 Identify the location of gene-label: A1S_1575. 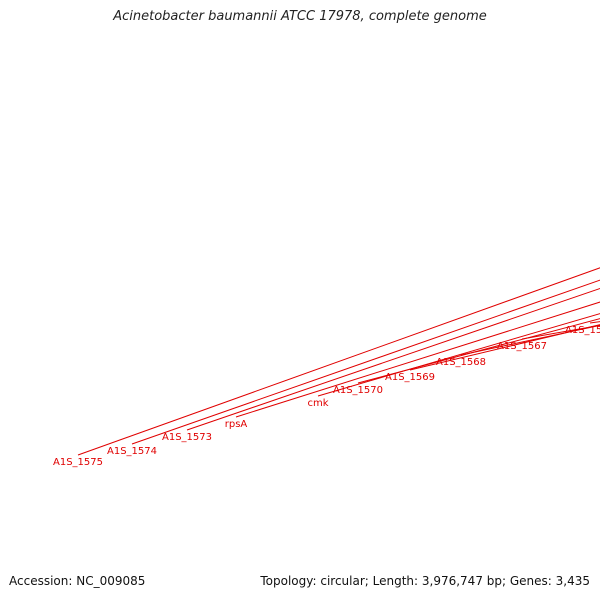
(78, 462).